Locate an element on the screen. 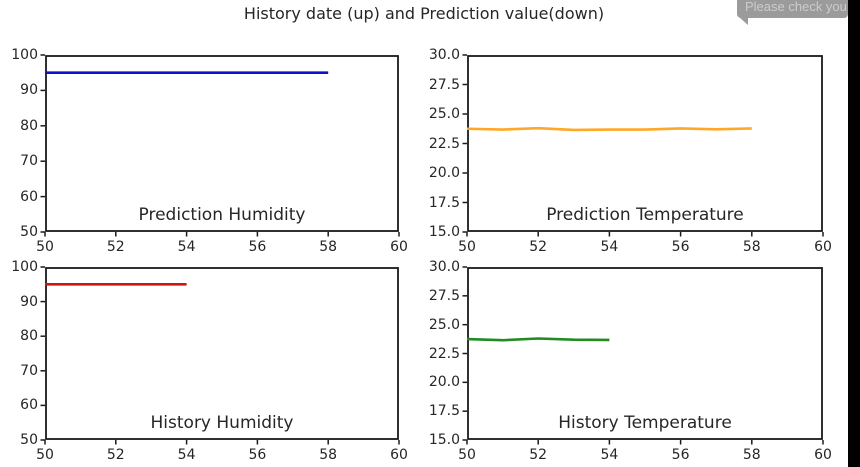 The height and width of the screenshot is (467, 860). chart-caption: Prediction Humidity is located at coordinates (222, 215).